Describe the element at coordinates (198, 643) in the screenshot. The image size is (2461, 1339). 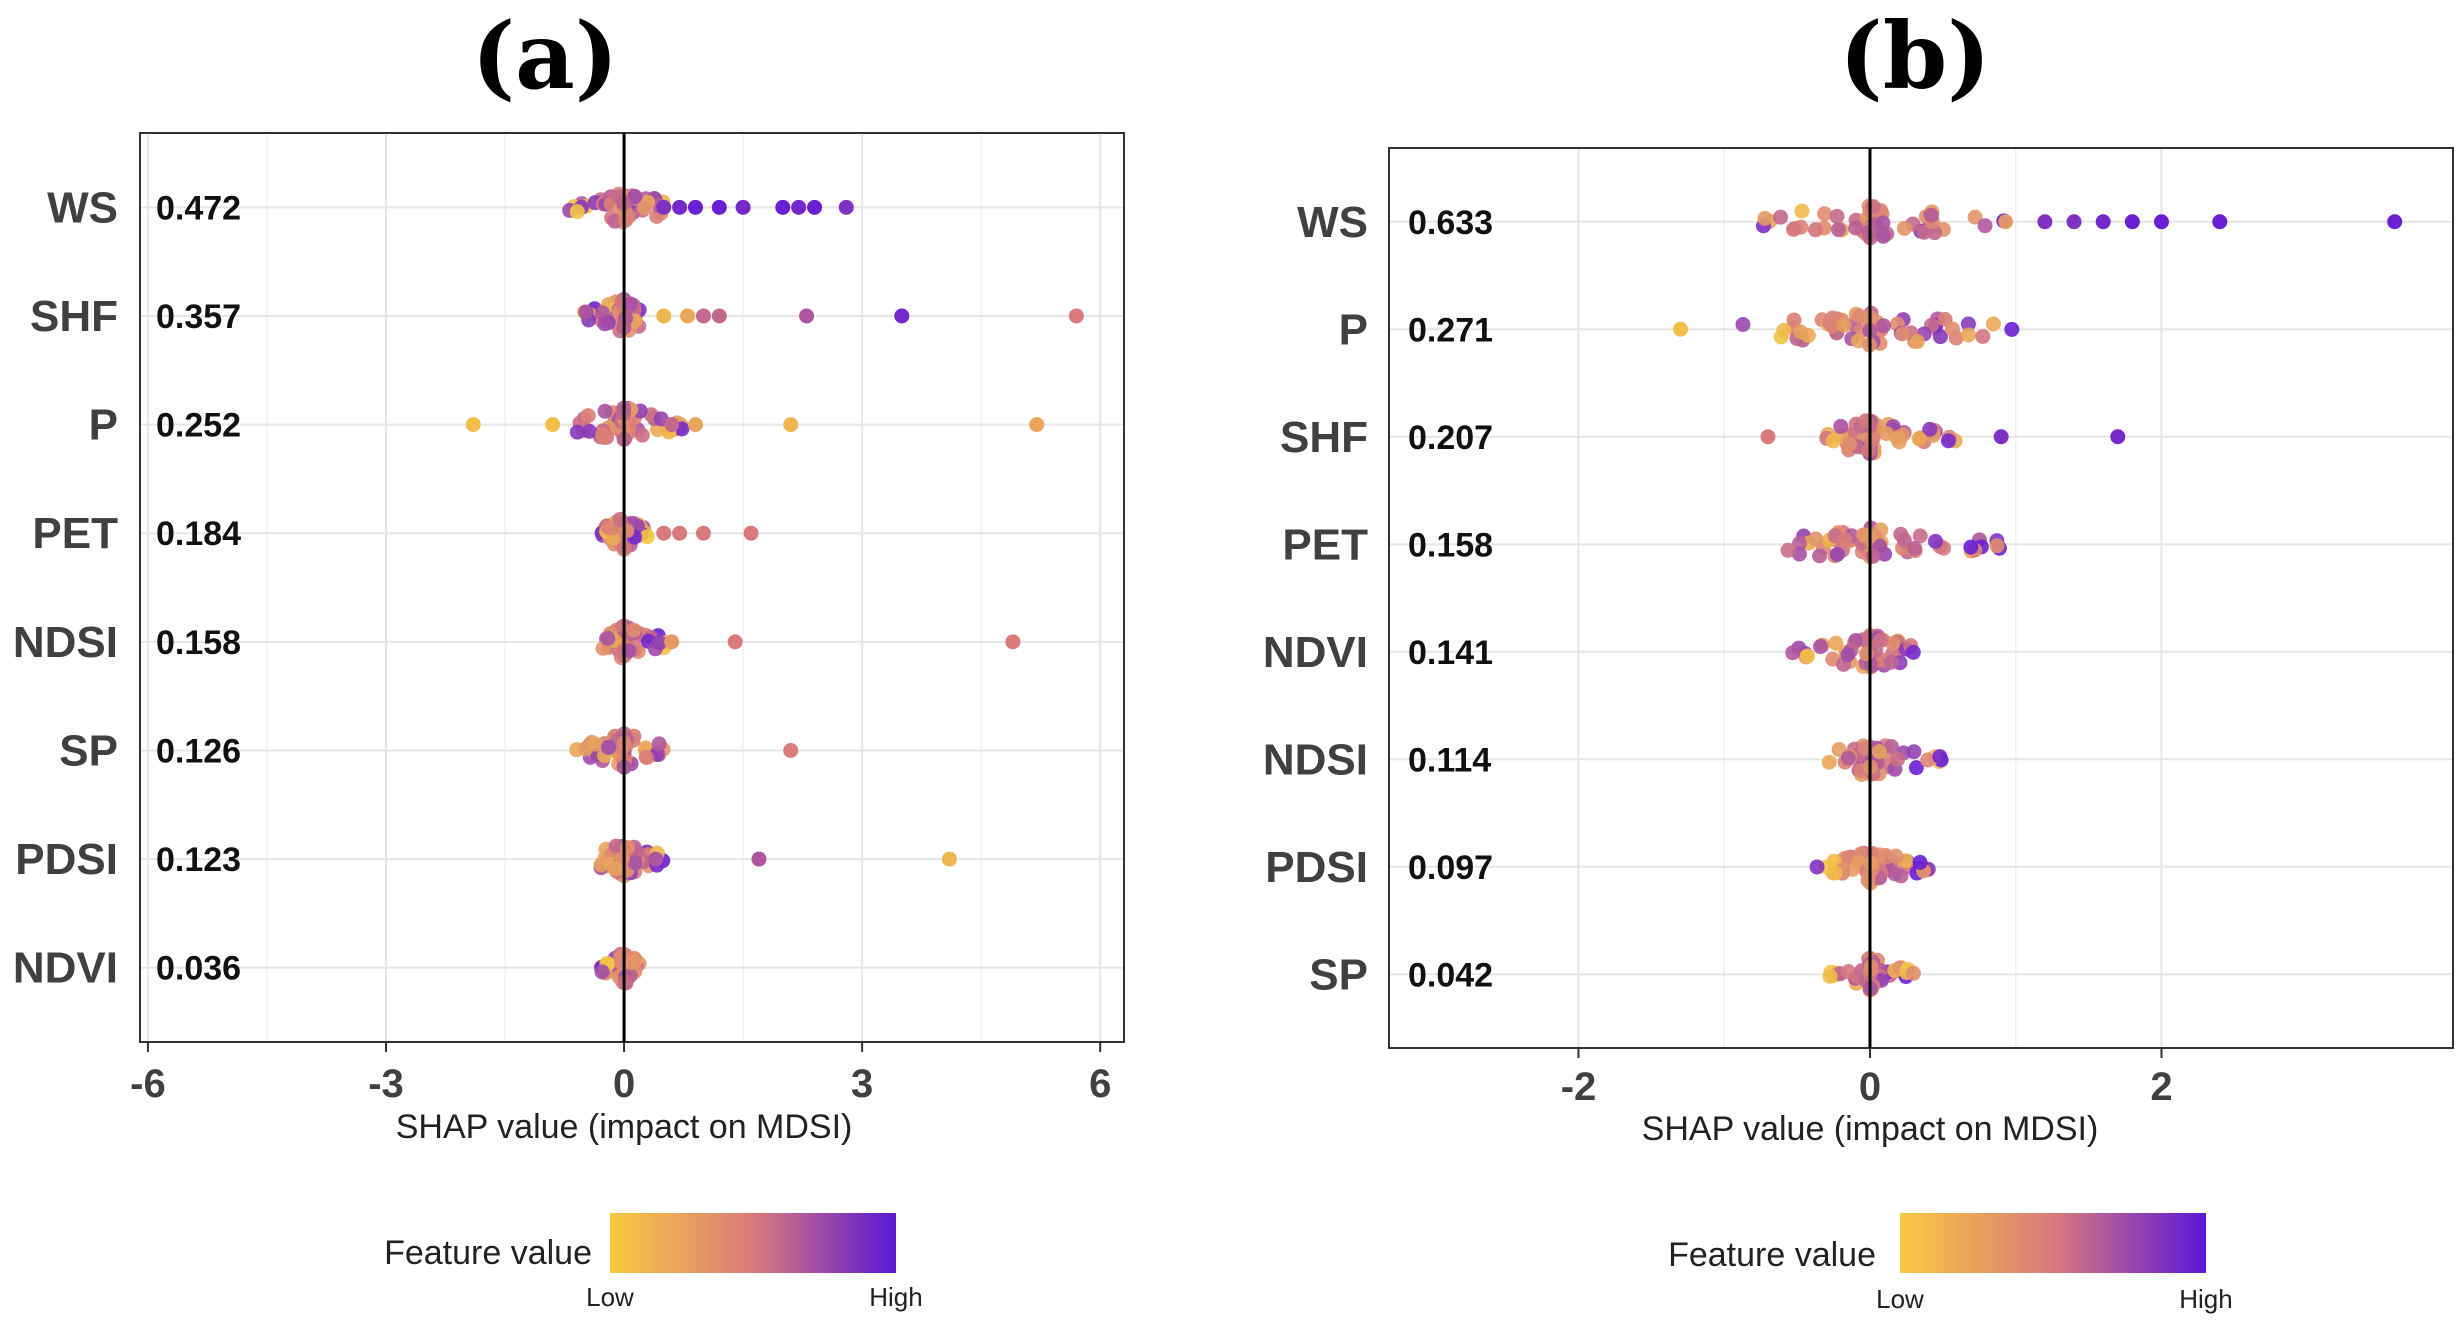
I see `feature-importance: 0.158` at that location.